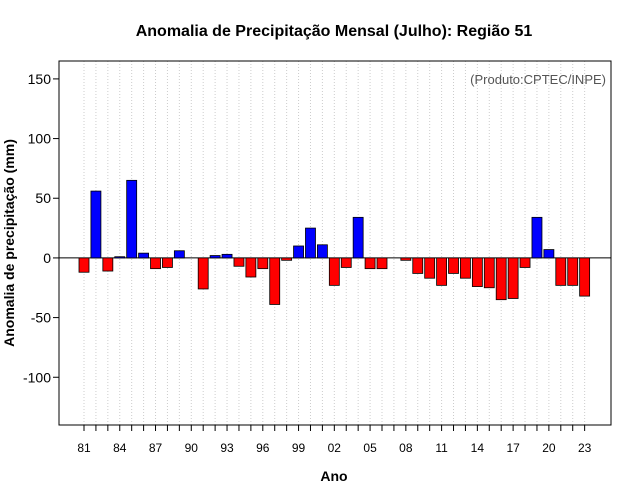  What do you see at coordinates (43, 198) in the screenshot?
I see `y-tick-label: 50` at bounding box center [43, 198].